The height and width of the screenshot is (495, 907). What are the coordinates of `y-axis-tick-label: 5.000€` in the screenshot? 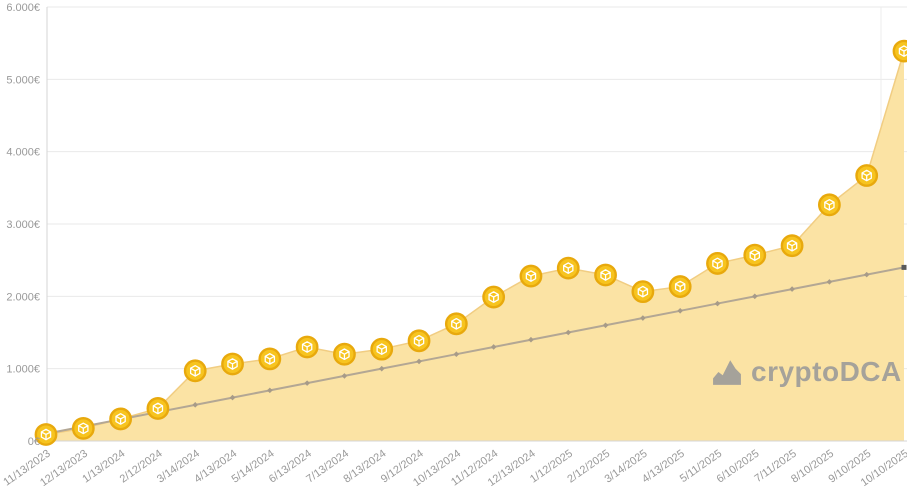 It's located at (23, 80).